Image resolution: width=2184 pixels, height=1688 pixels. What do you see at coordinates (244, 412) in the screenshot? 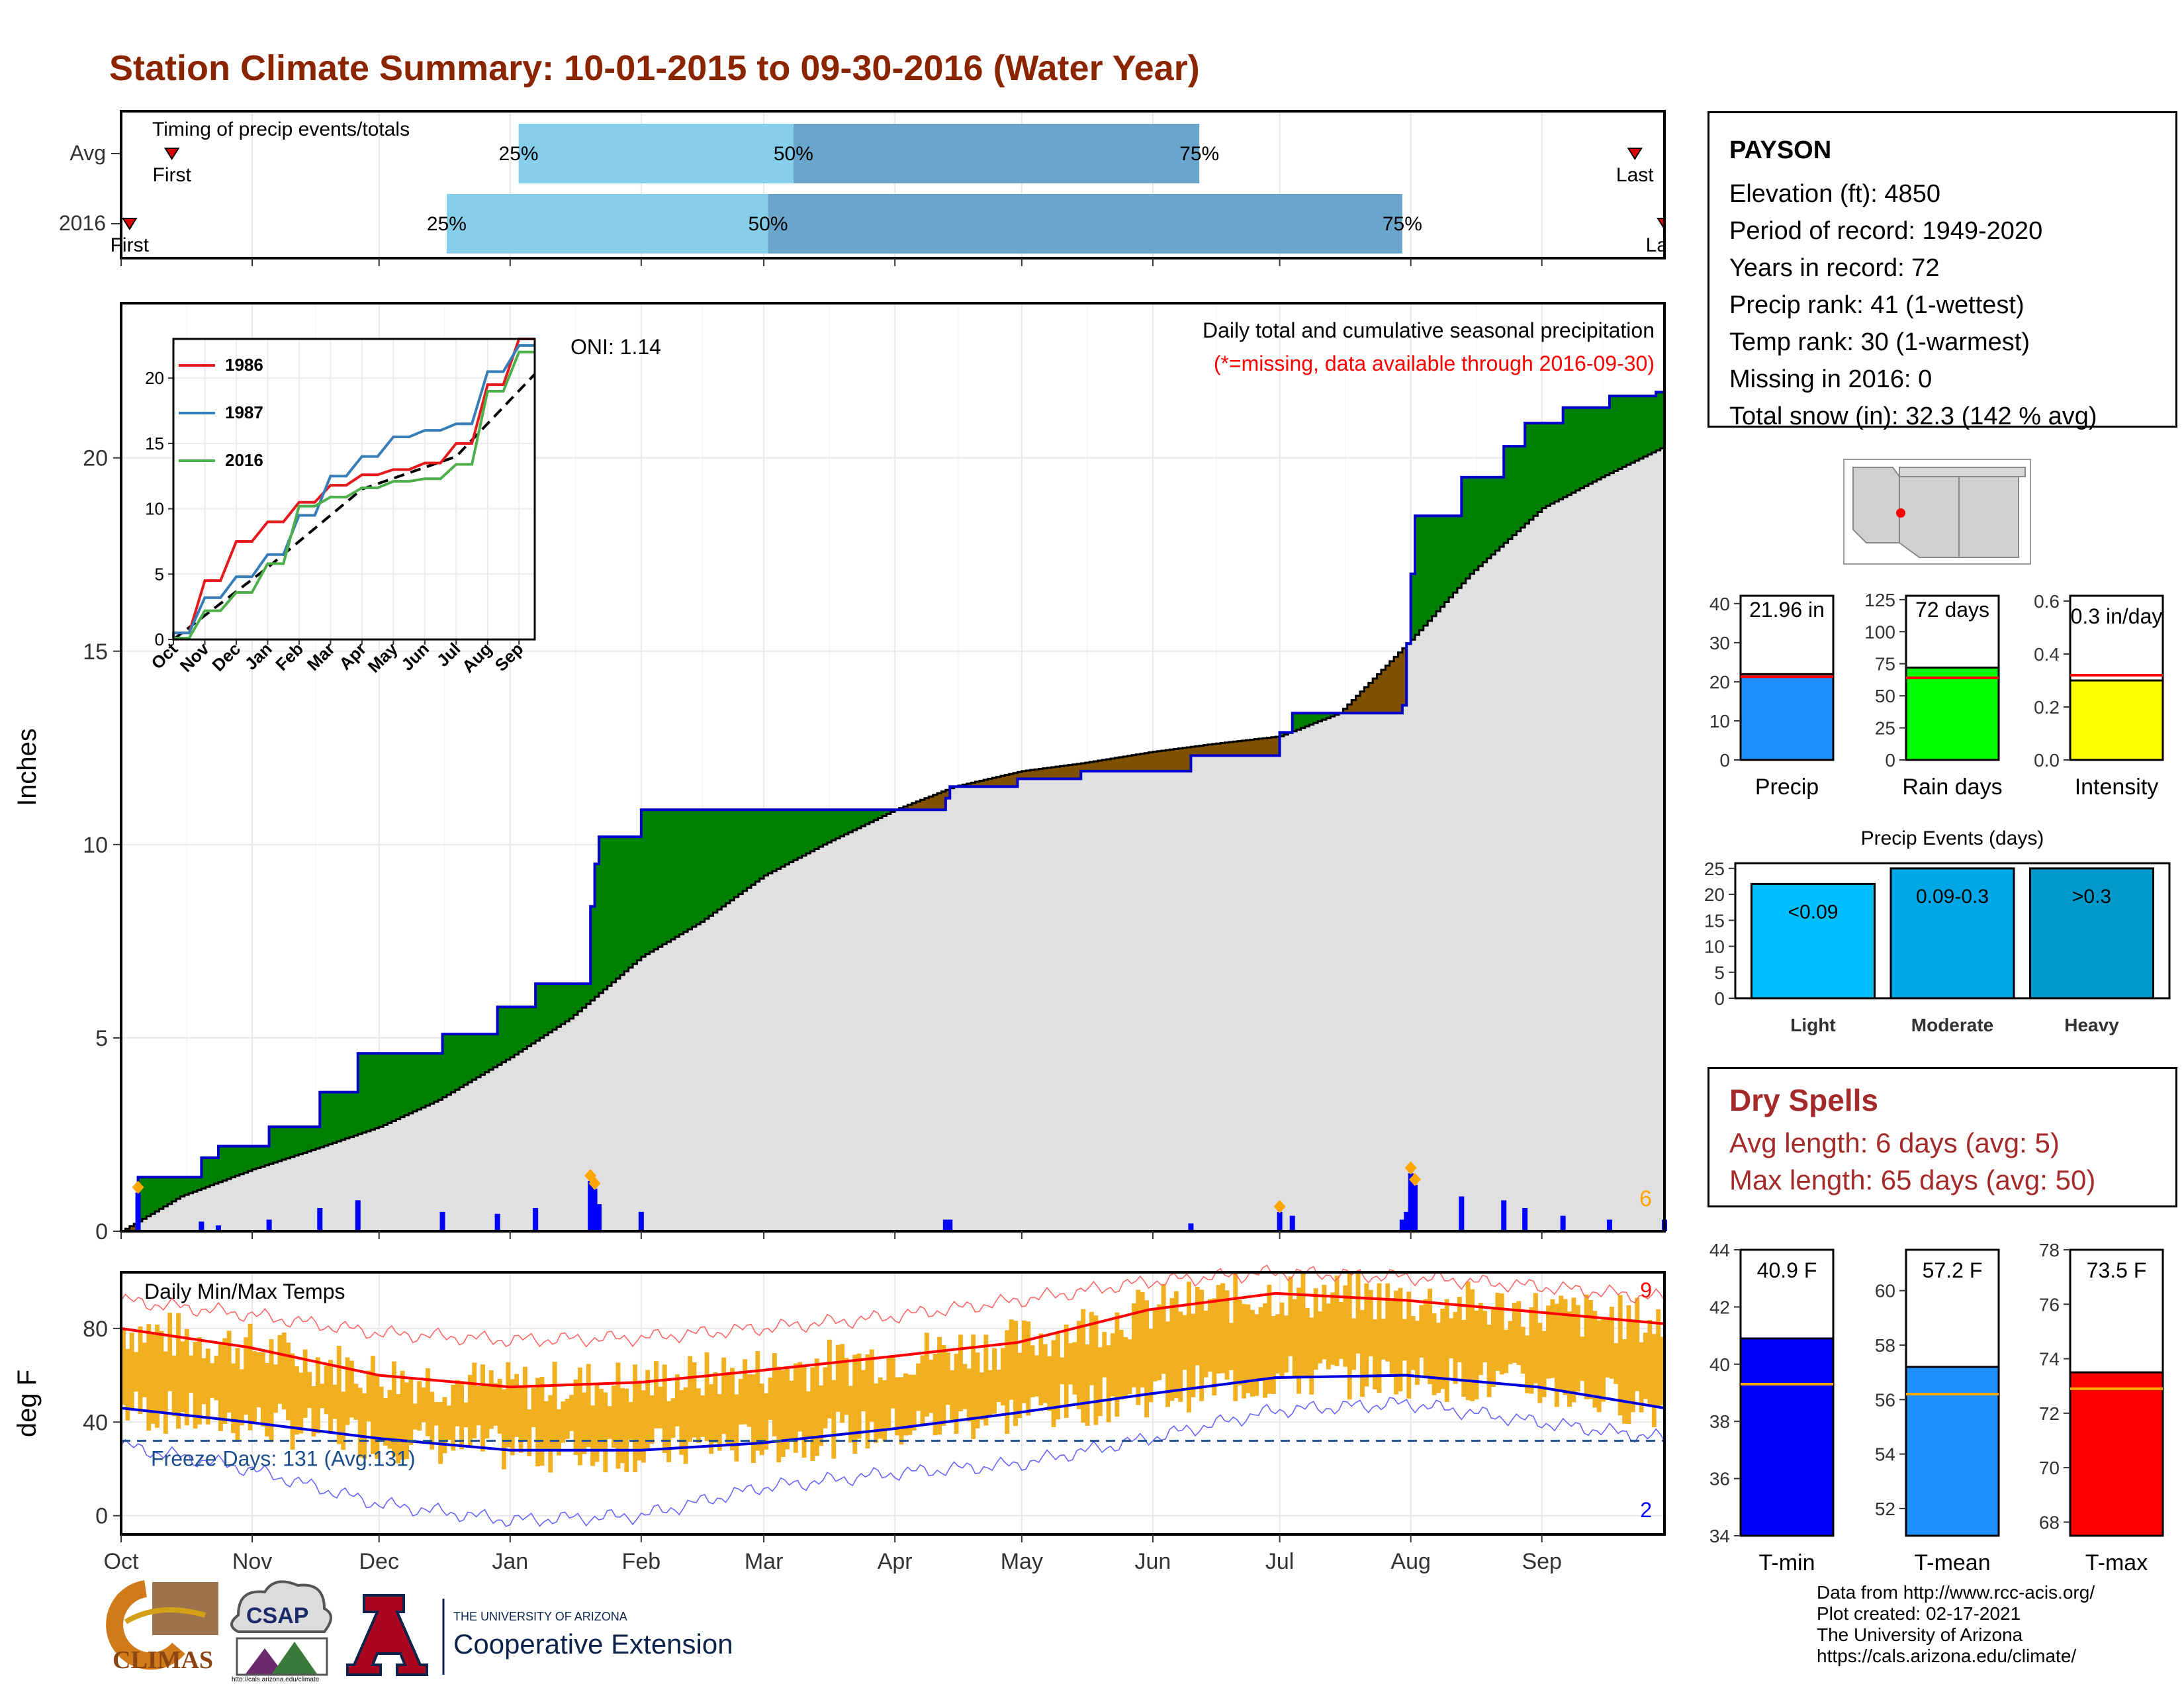
I see `inset-legend-label: 1987` at bounding box center [244, 412].